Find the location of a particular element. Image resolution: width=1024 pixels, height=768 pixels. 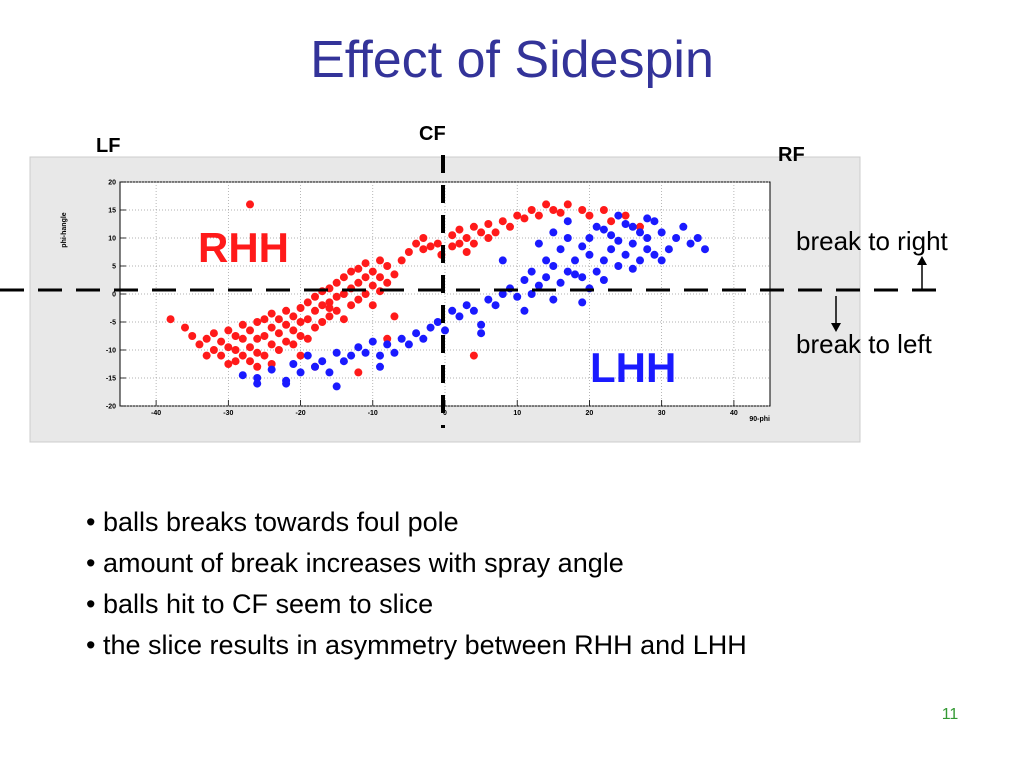

y-tick-label: 15 is located at coordinates (112, 211).